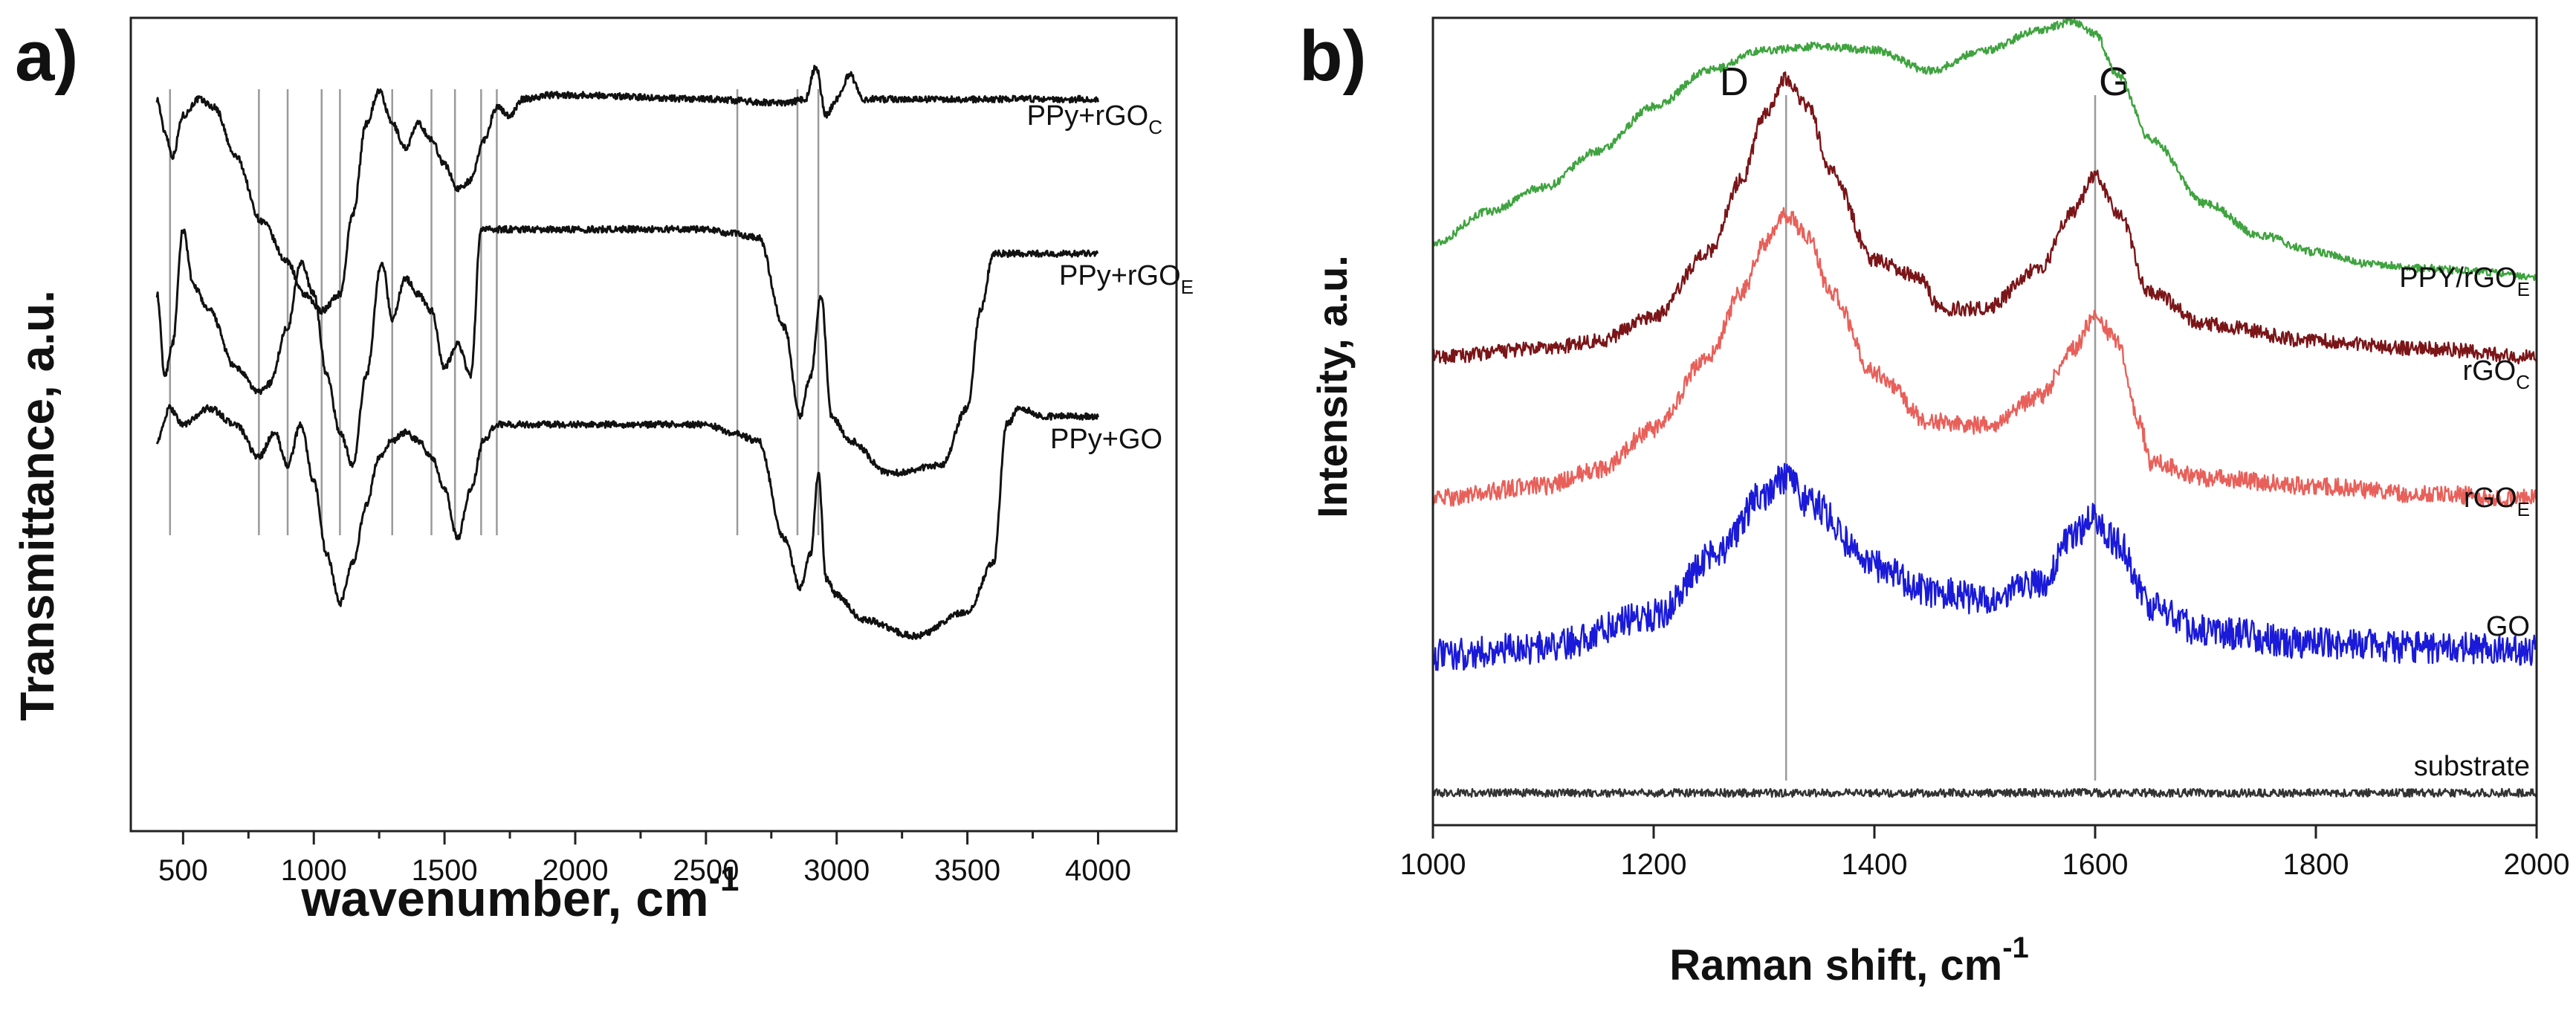 The image size is (2576, 1014). Describe the element at coordinates (1332, 386) in the screenshot. I see `y-axis-title-b: Intensity, a.u.` at that location.